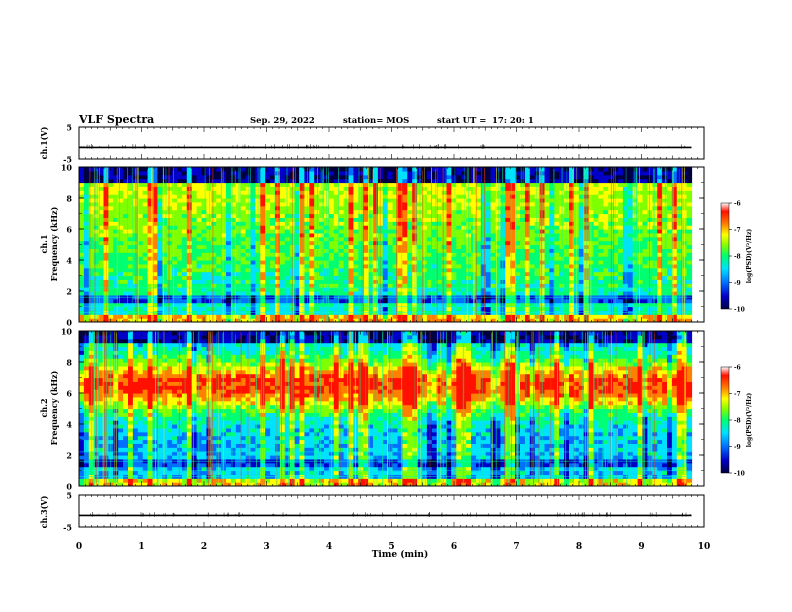  I want to click on chart-title: VLF Spectra, so click(116, 119).